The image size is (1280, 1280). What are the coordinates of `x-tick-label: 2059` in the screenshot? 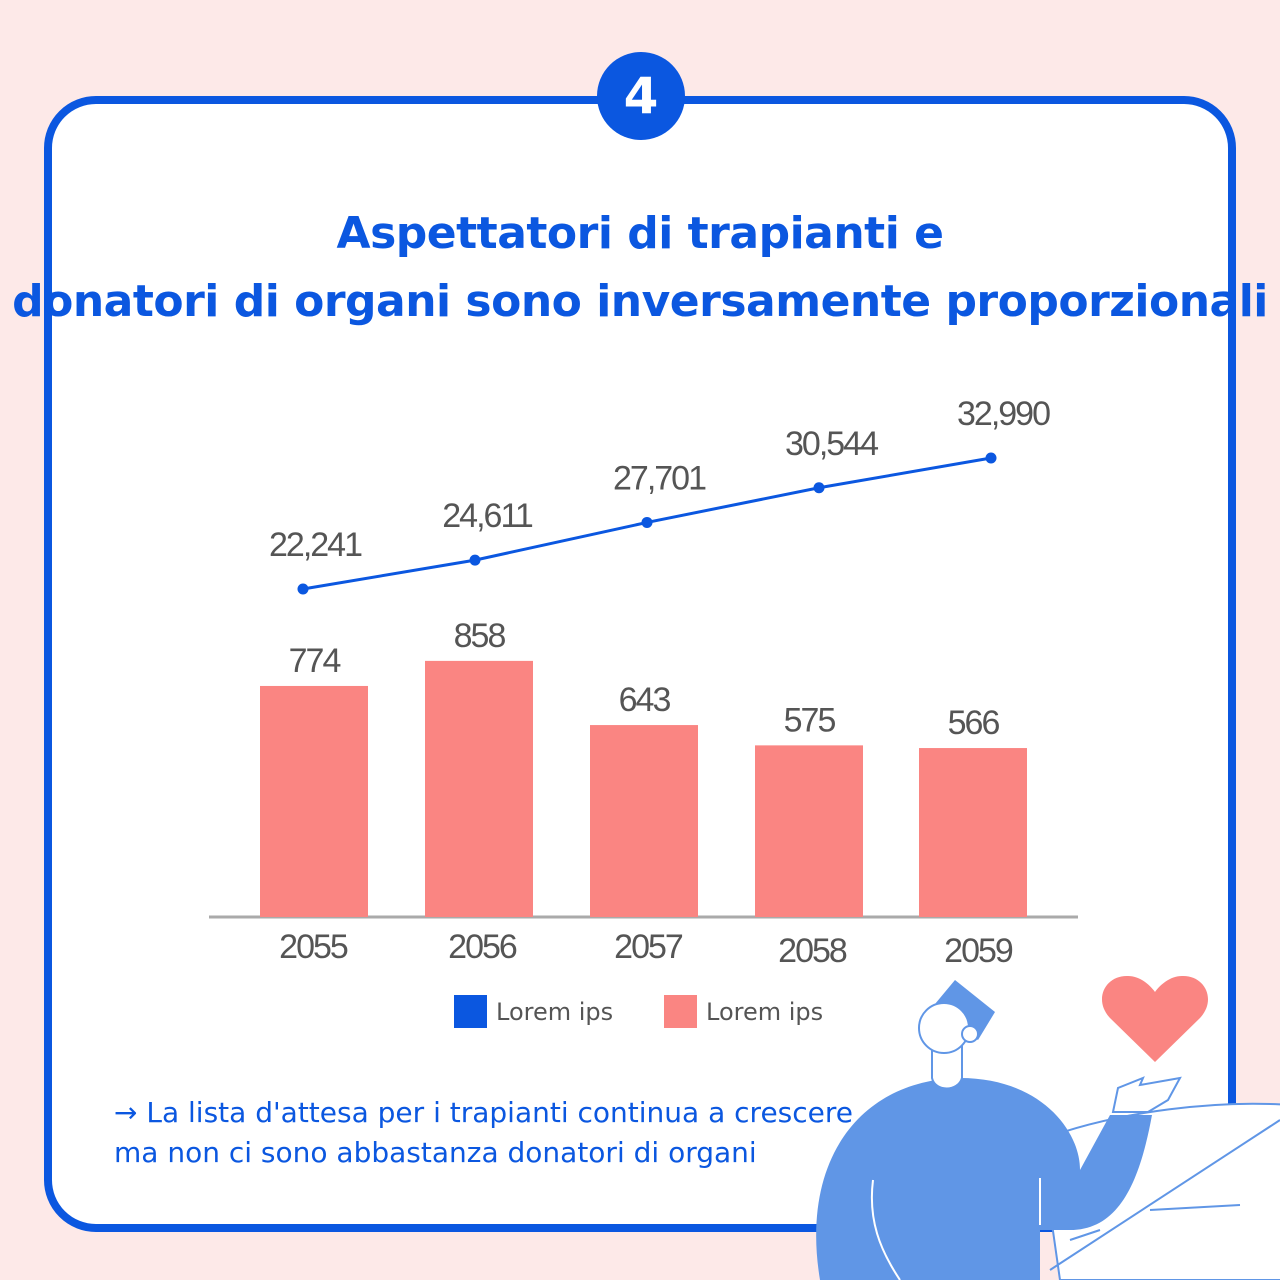 It's located at (978, 951).